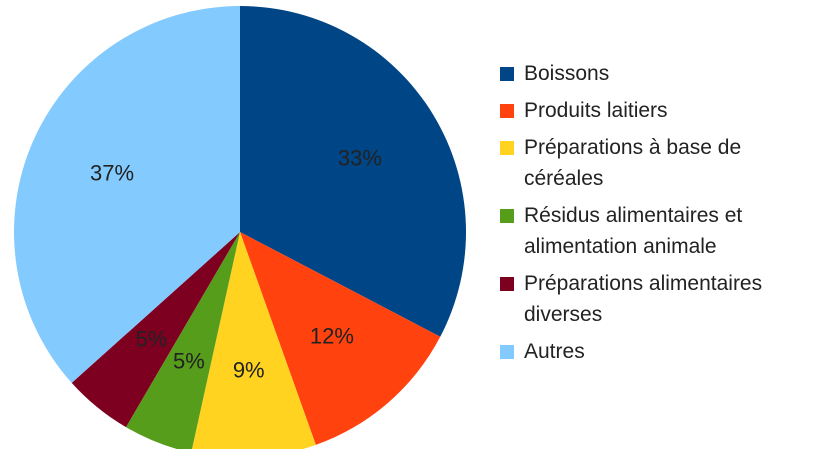 This screenshot has width=825, height=449. Describe the element at coordinates (567, 73) in the screenshot. I see `legend-label: Boissons` at that location.